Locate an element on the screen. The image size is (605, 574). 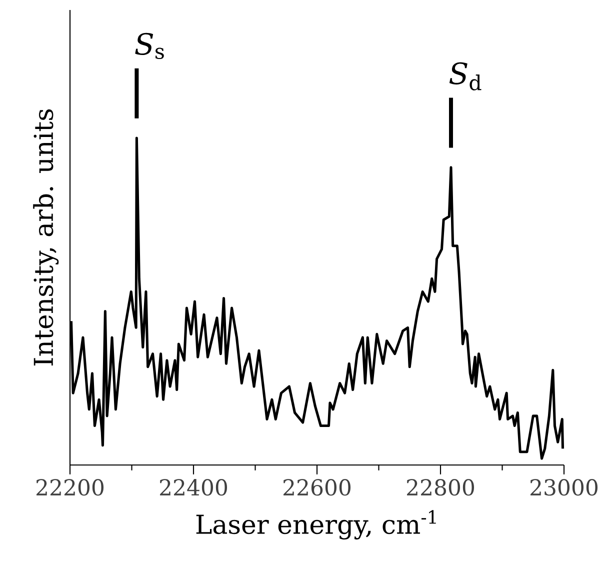
annotation: S$_{s}$ is located at coordinates (149, 46).